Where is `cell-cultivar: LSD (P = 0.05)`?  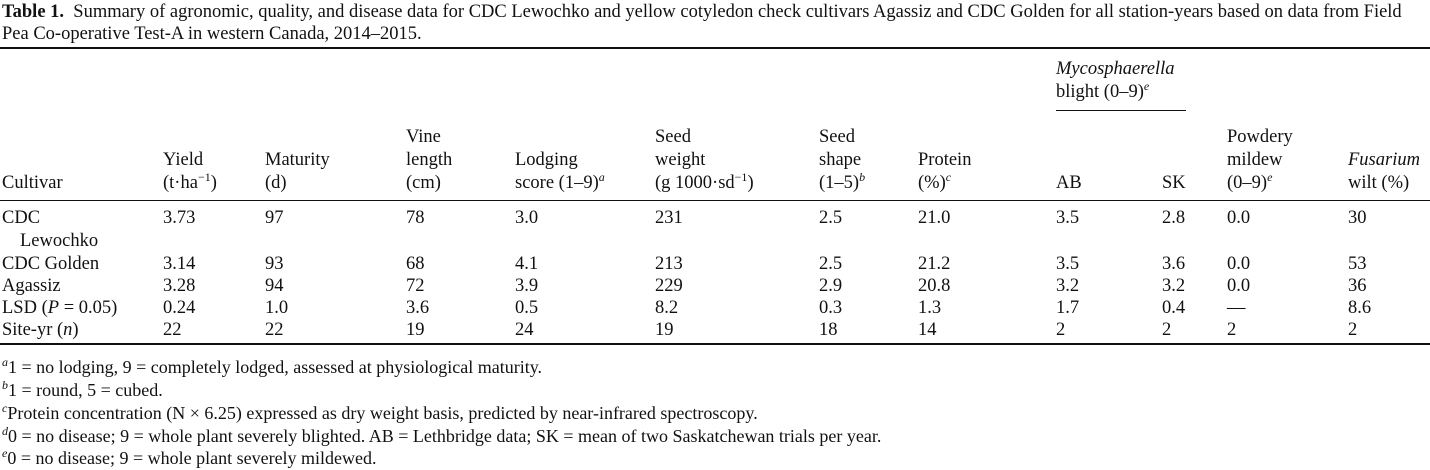 cell-cultivar: LSD (P = 0.05) is located at coordinates (59, 308).